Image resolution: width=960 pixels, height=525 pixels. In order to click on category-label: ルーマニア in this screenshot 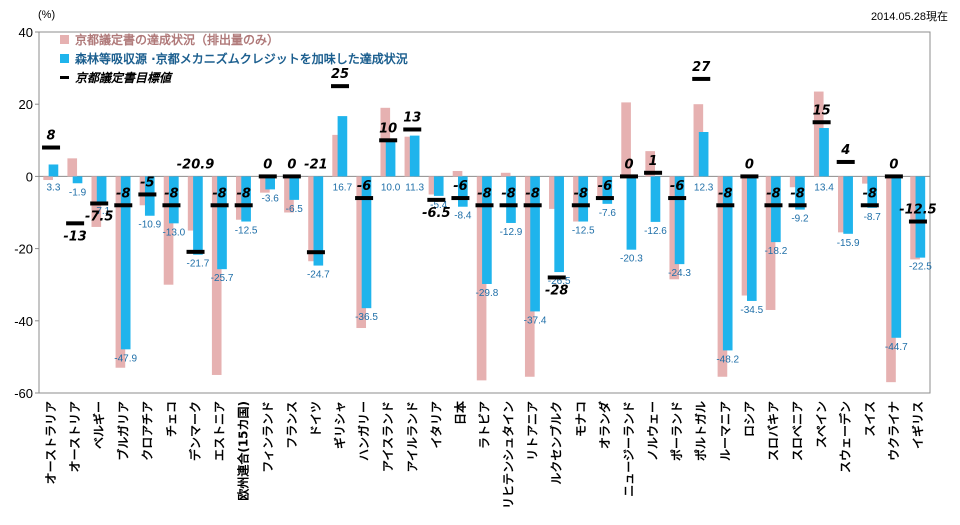, I will do `click(725, 431)`.